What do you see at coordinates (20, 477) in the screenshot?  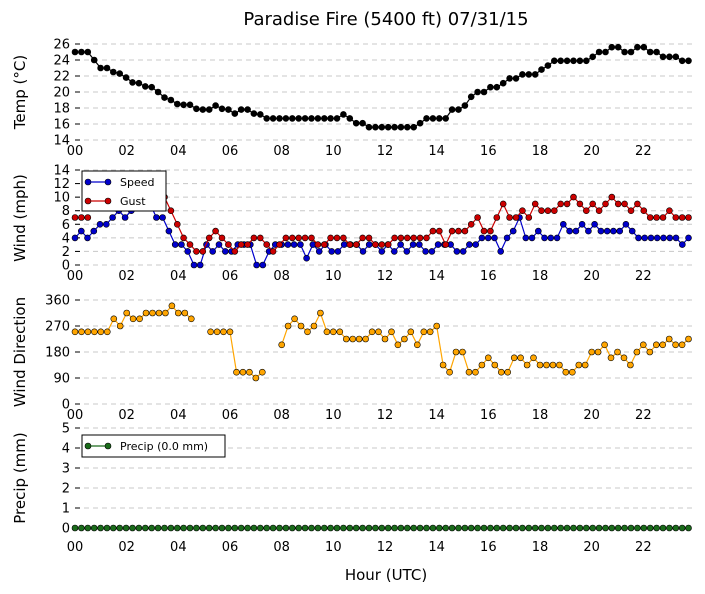 I see `y-axis-label: Precip (mm)` at bounding box center [20, 477].